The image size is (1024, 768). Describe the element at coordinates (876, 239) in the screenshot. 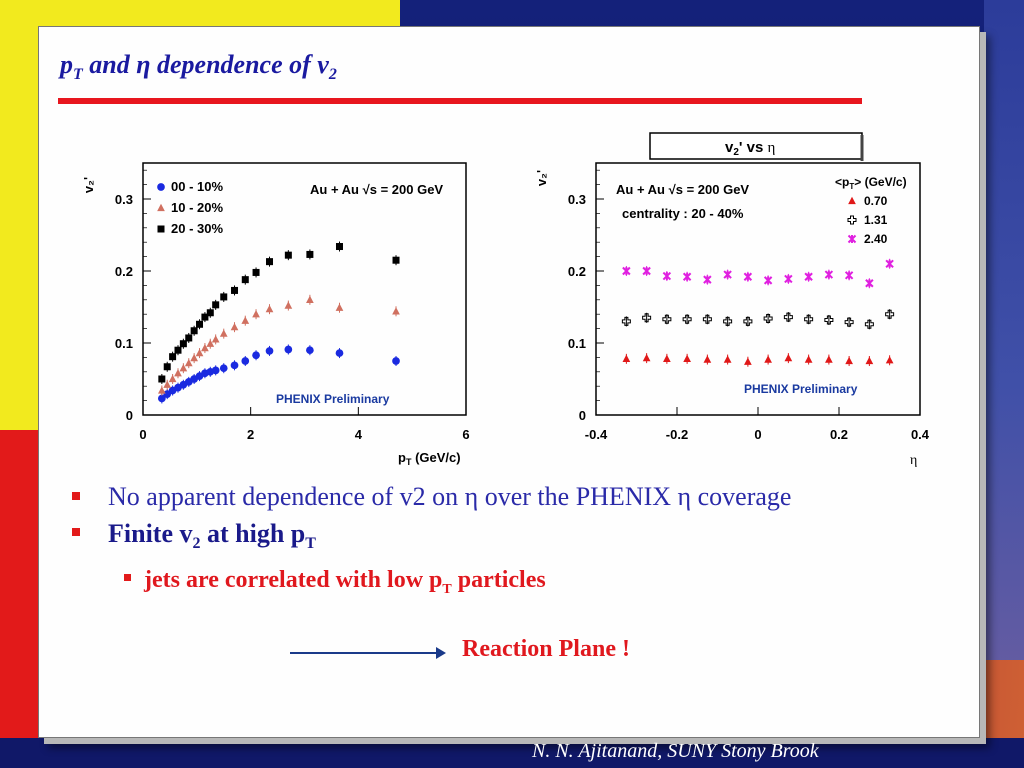

I see `legend-label: 2.40` at that location.